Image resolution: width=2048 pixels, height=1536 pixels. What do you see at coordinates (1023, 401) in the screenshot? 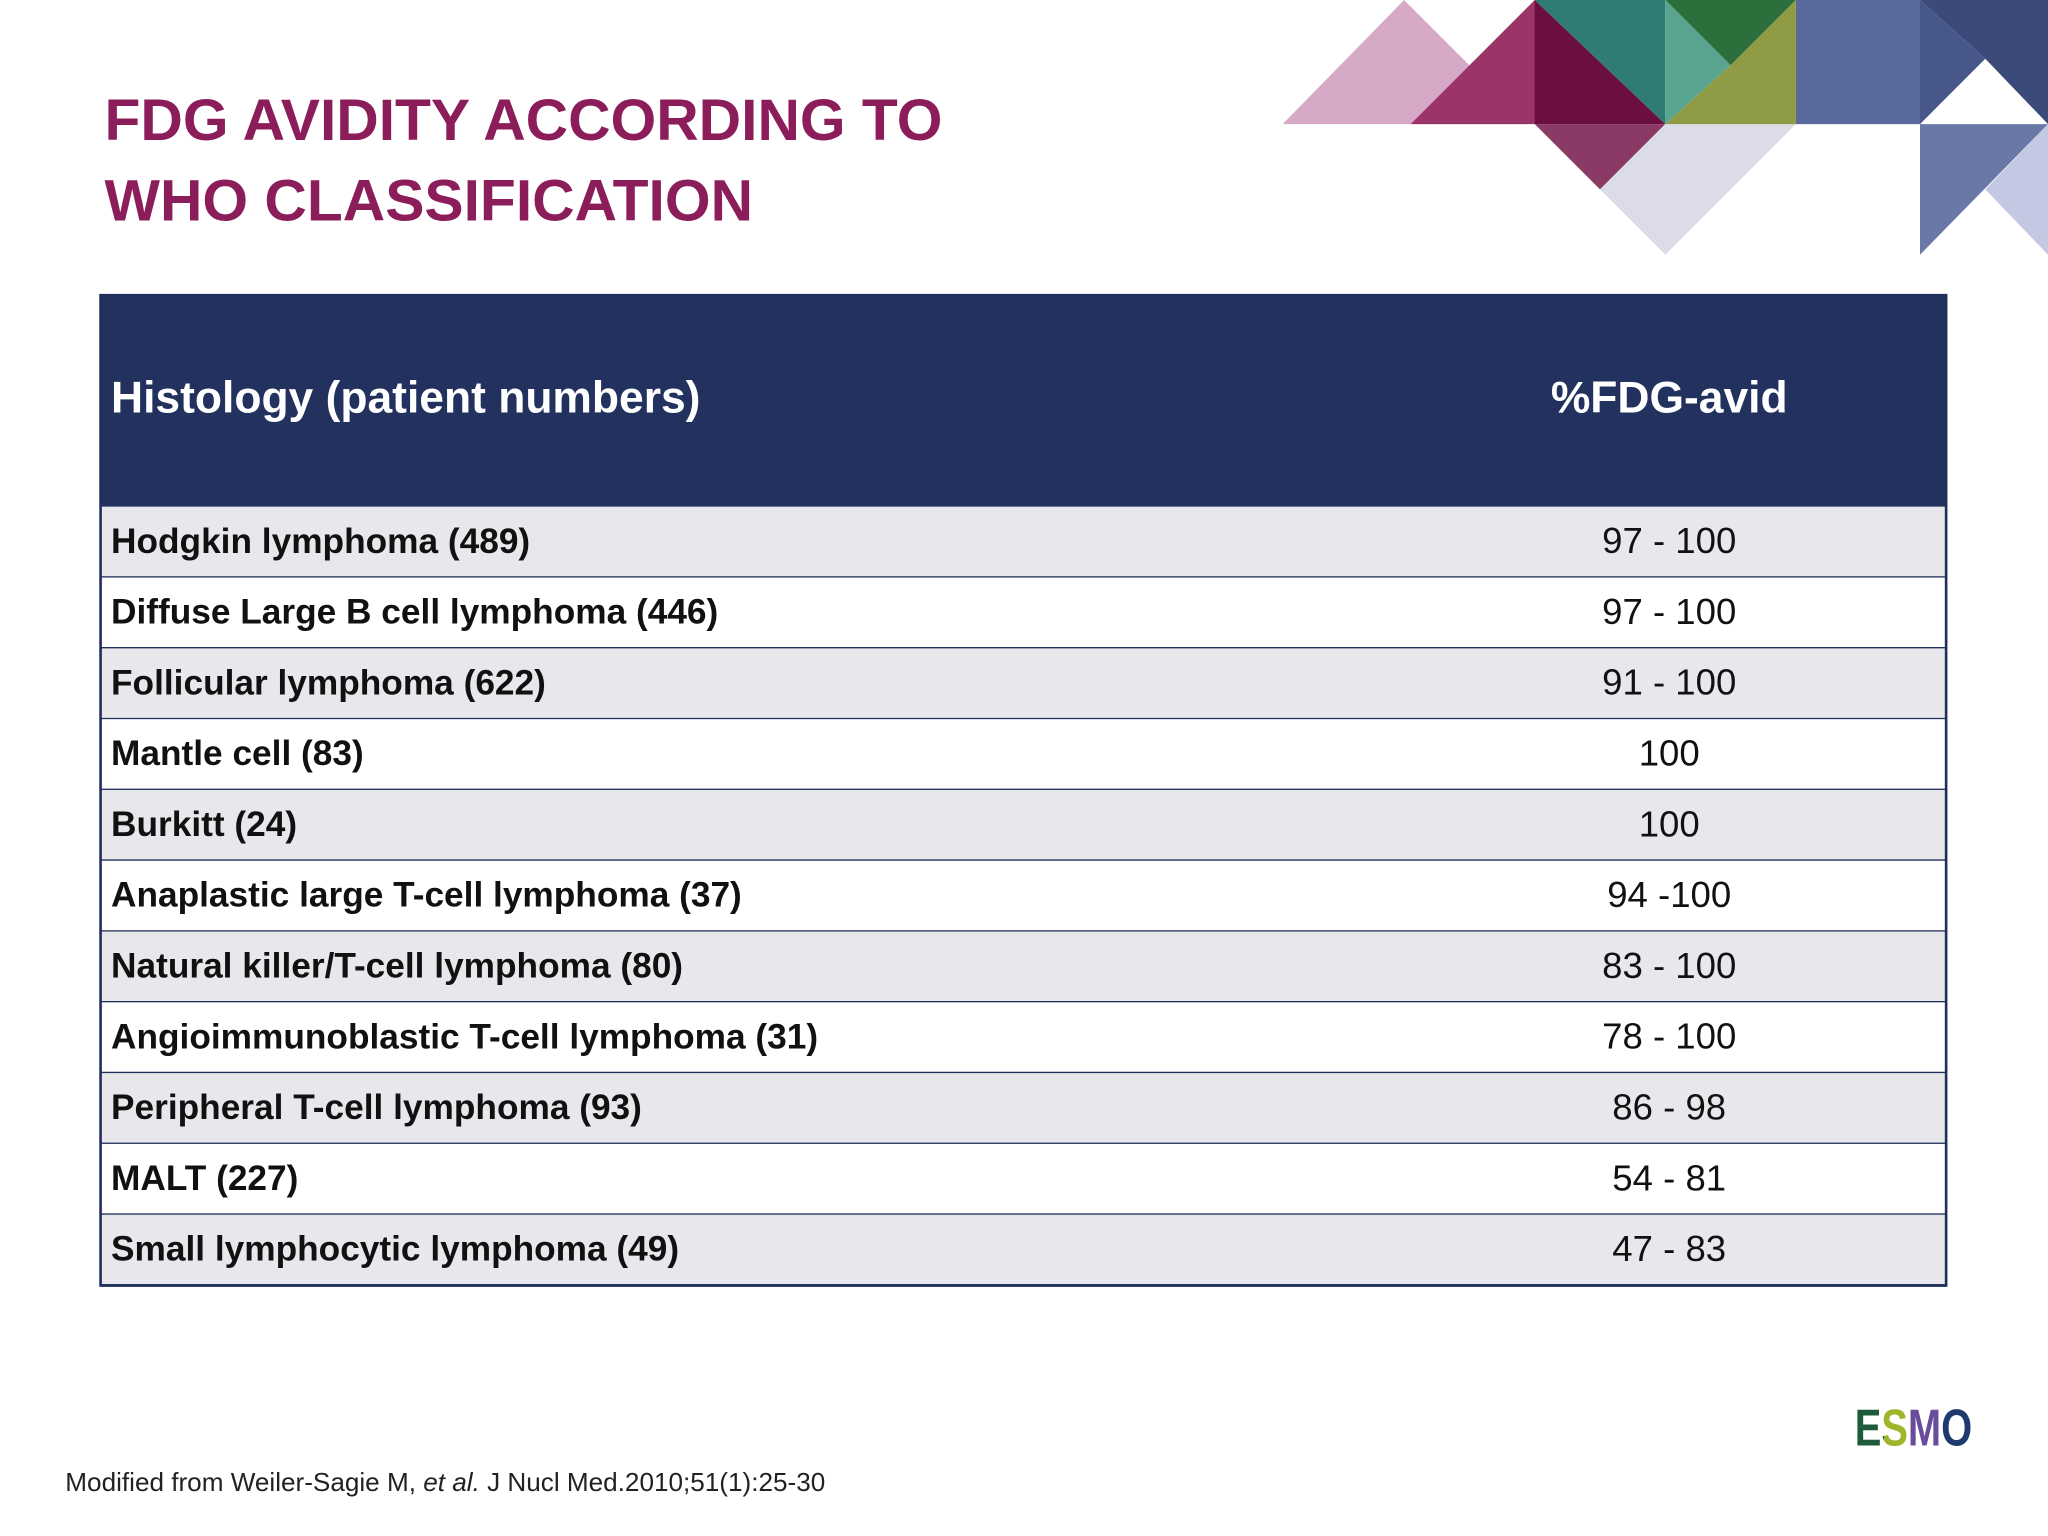
I see `header-row` at bounding box center [1023, 401].